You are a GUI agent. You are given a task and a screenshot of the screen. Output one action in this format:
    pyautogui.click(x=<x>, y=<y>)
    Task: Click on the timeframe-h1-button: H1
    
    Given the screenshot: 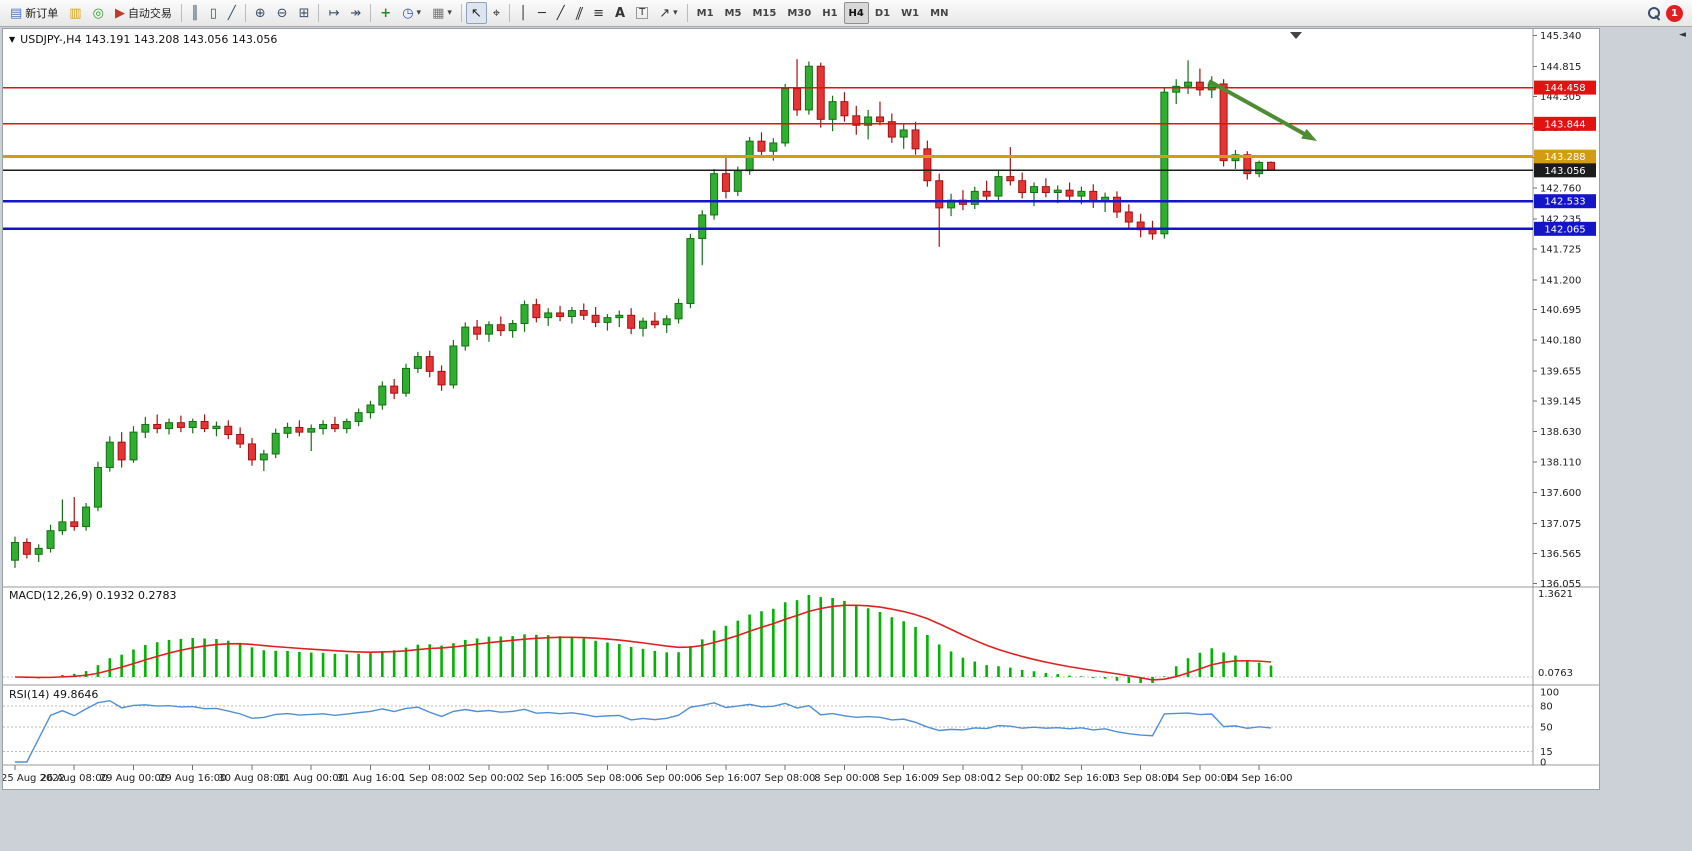 What is the action you would take?
    pyautogui.click(x=829, y=13)
    